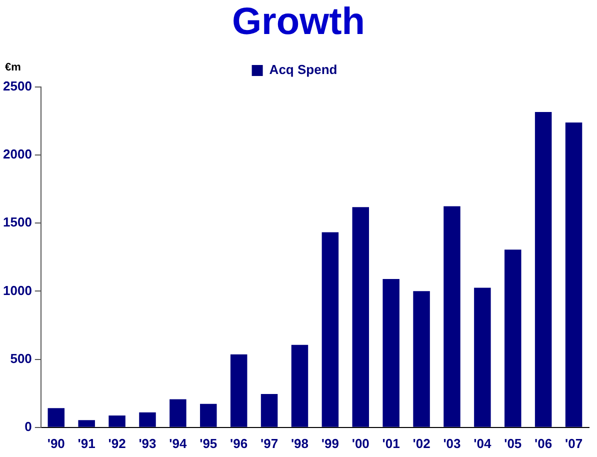 The width and height of the screenshot is (597, 457). What do you see at coordinates (298, 22) in the screenshot?
I see `chart-title: Growth` at bounding box center [298, 22].